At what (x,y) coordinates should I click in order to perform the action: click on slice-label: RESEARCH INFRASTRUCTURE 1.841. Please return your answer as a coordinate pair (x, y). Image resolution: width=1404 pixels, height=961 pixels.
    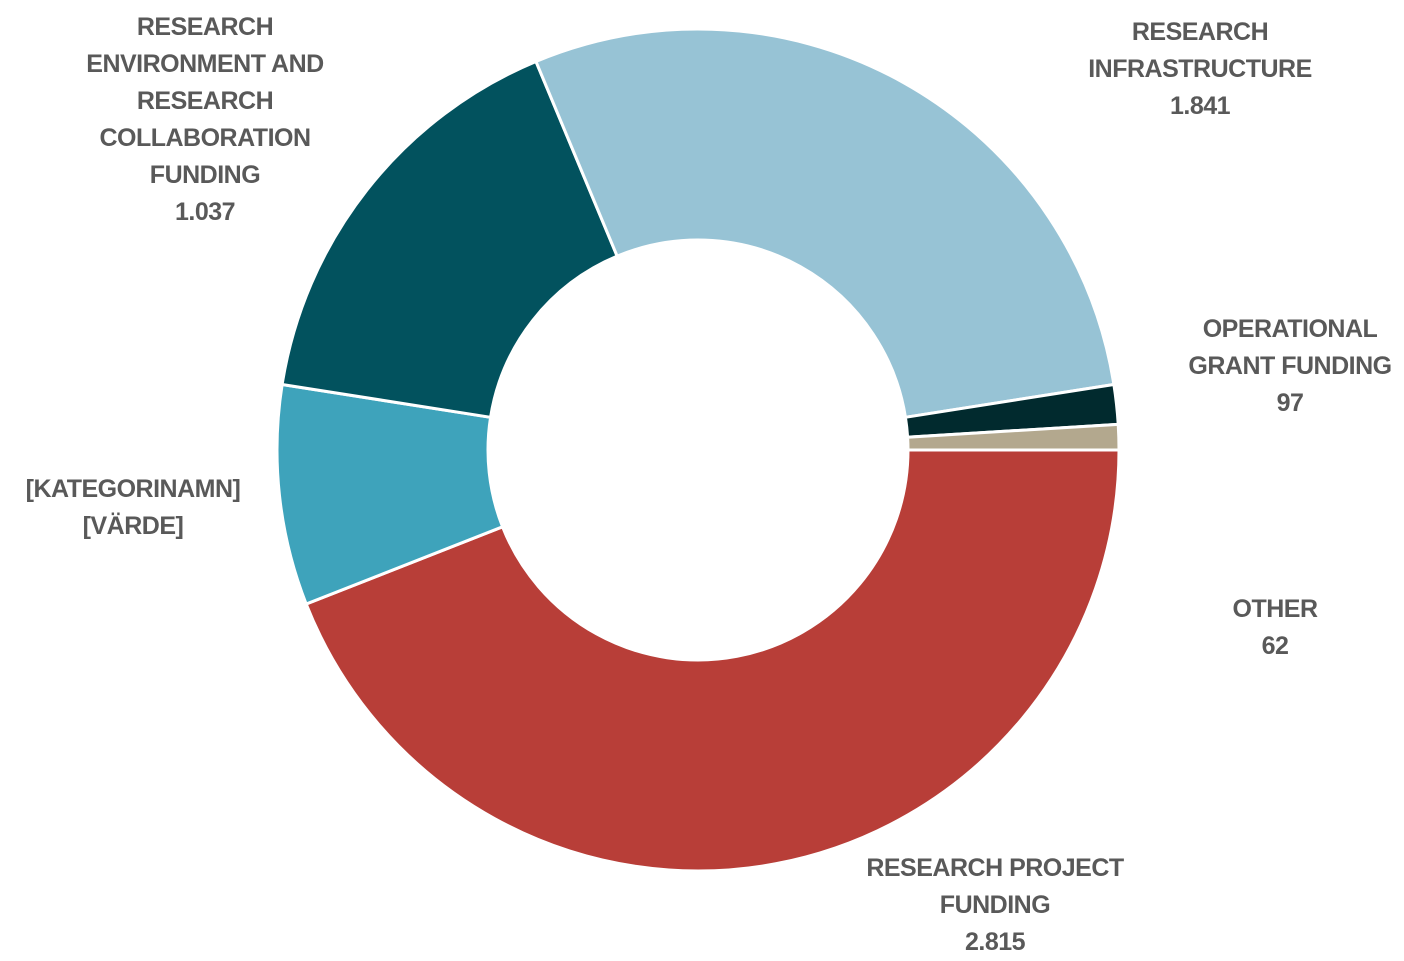
    Looking at the image, I should click on (1200, 69).